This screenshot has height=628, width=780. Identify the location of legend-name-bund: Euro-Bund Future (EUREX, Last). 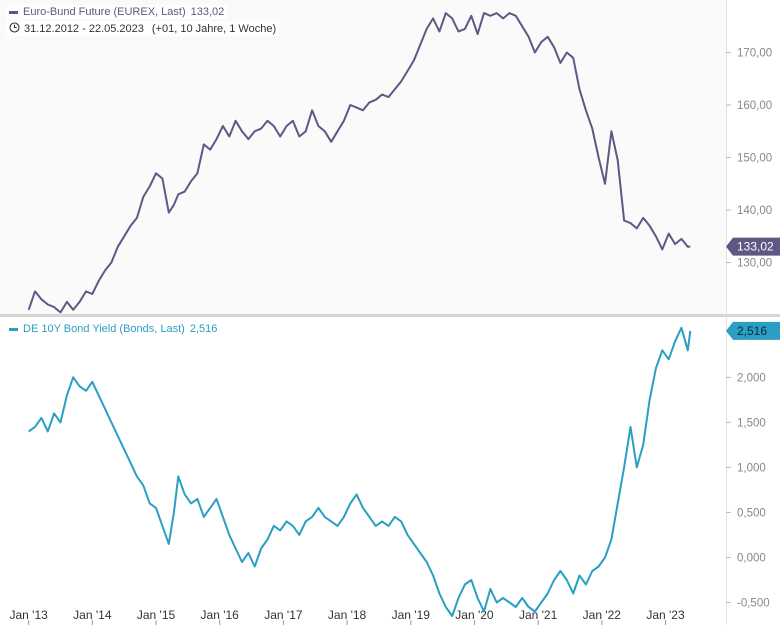
(104, 12).